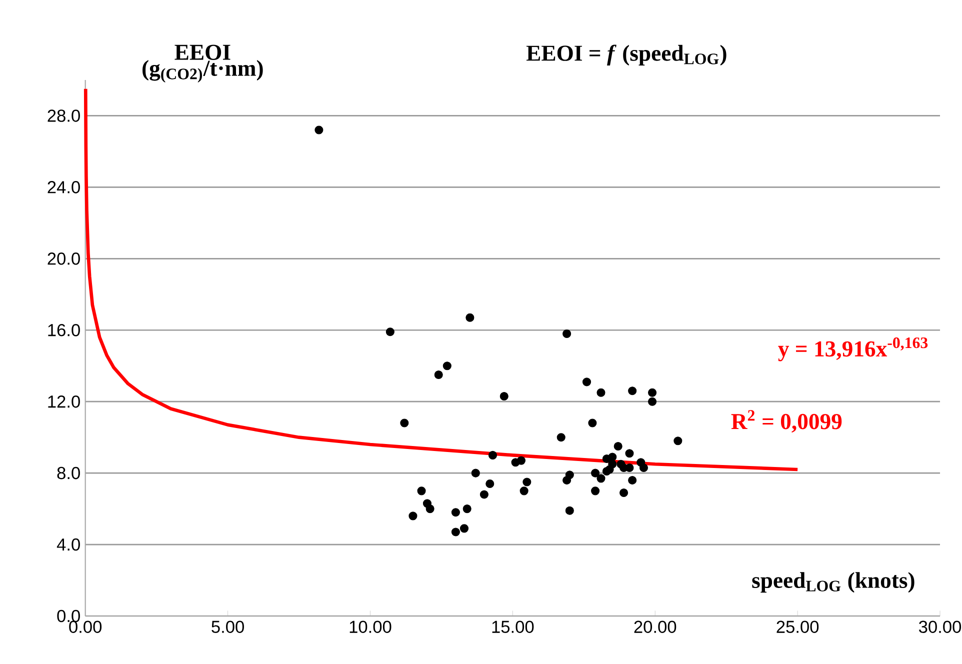 The width and height of the screenshot is (962, 664). What do you see at coordinates (68, 473) in the screenshot?
I see `y-tick-label: 8.0` at bounding box center [68, 473].